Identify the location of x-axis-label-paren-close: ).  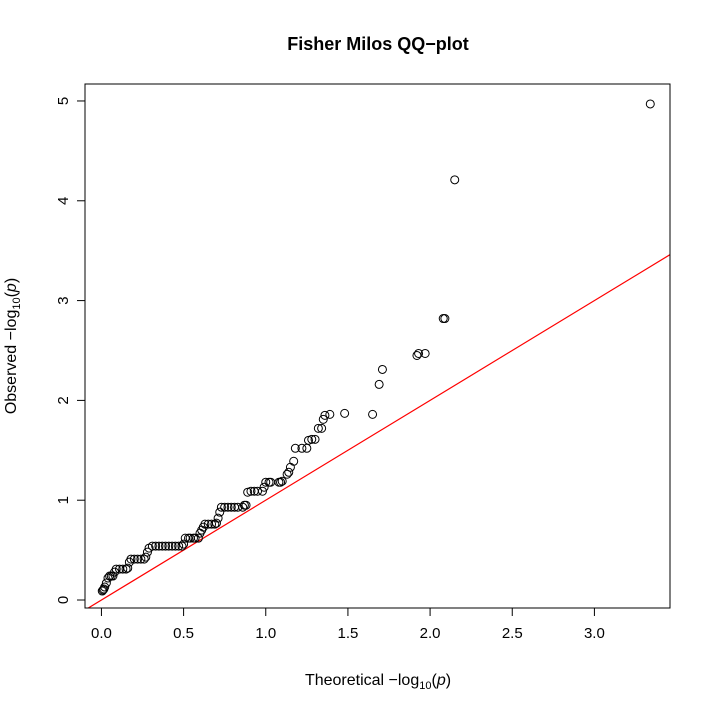
(448, 680).